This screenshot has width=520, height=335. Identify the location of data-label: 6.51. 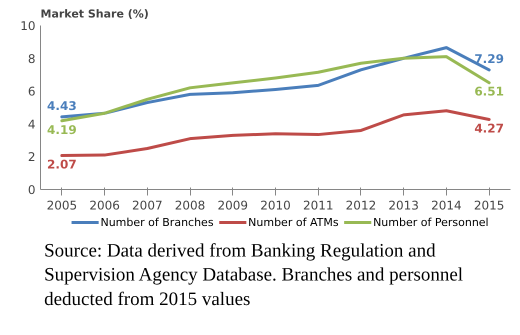
(489, 91).